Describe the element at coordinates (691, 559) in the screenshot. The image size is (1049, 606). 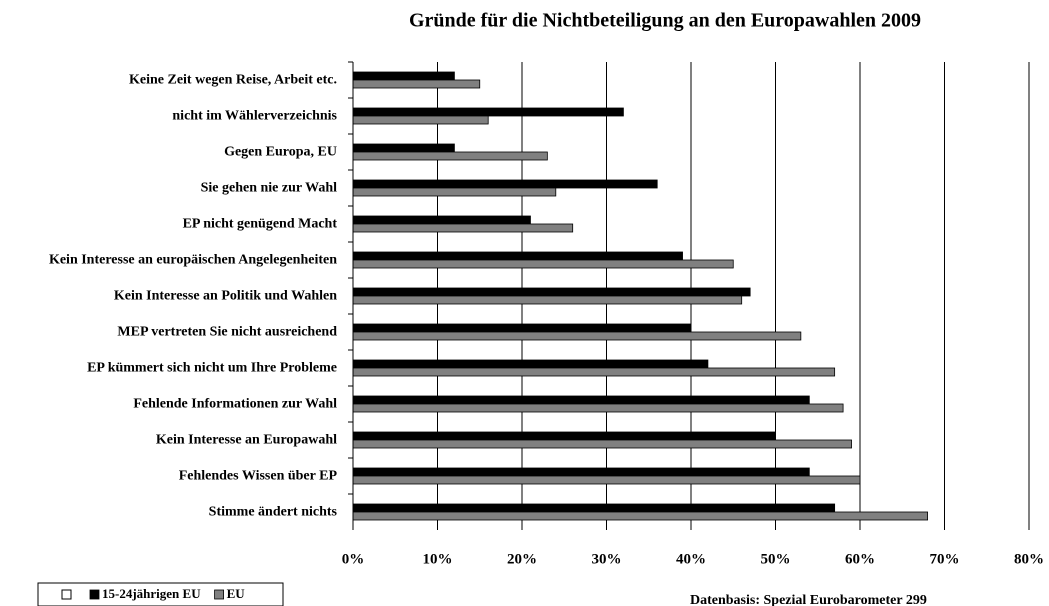
I see `x-tick-label: 40%` at that location.